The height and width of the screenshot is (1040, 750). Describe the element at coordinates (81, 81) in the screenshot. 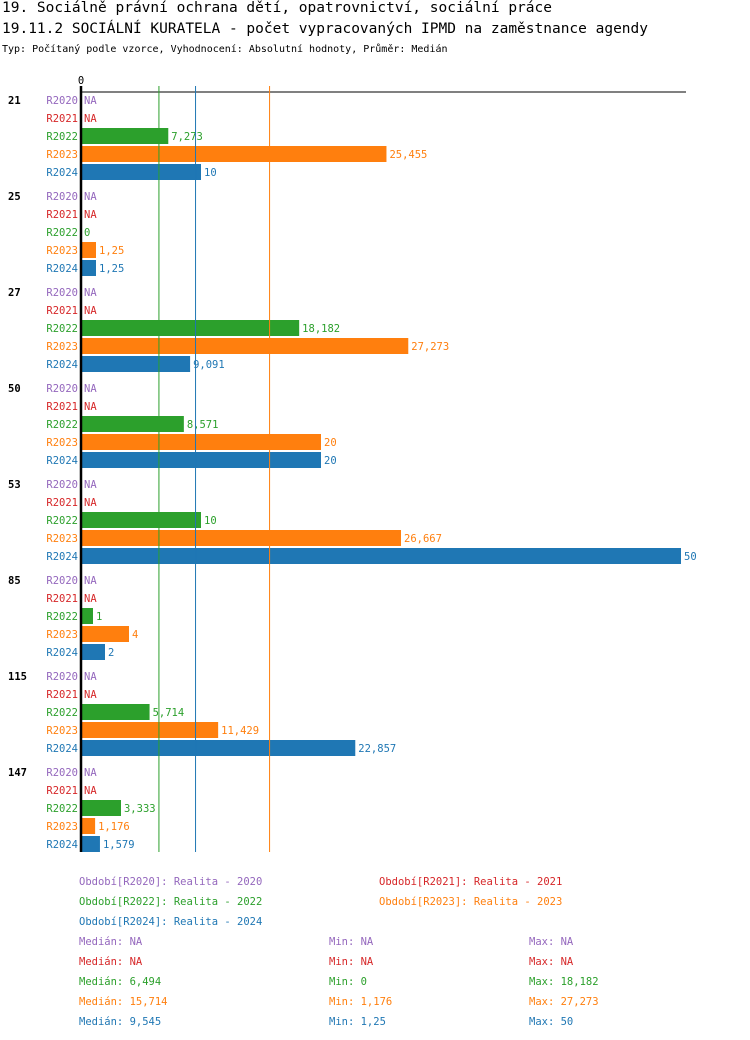

I see `x-tick-label: 0` at that location.